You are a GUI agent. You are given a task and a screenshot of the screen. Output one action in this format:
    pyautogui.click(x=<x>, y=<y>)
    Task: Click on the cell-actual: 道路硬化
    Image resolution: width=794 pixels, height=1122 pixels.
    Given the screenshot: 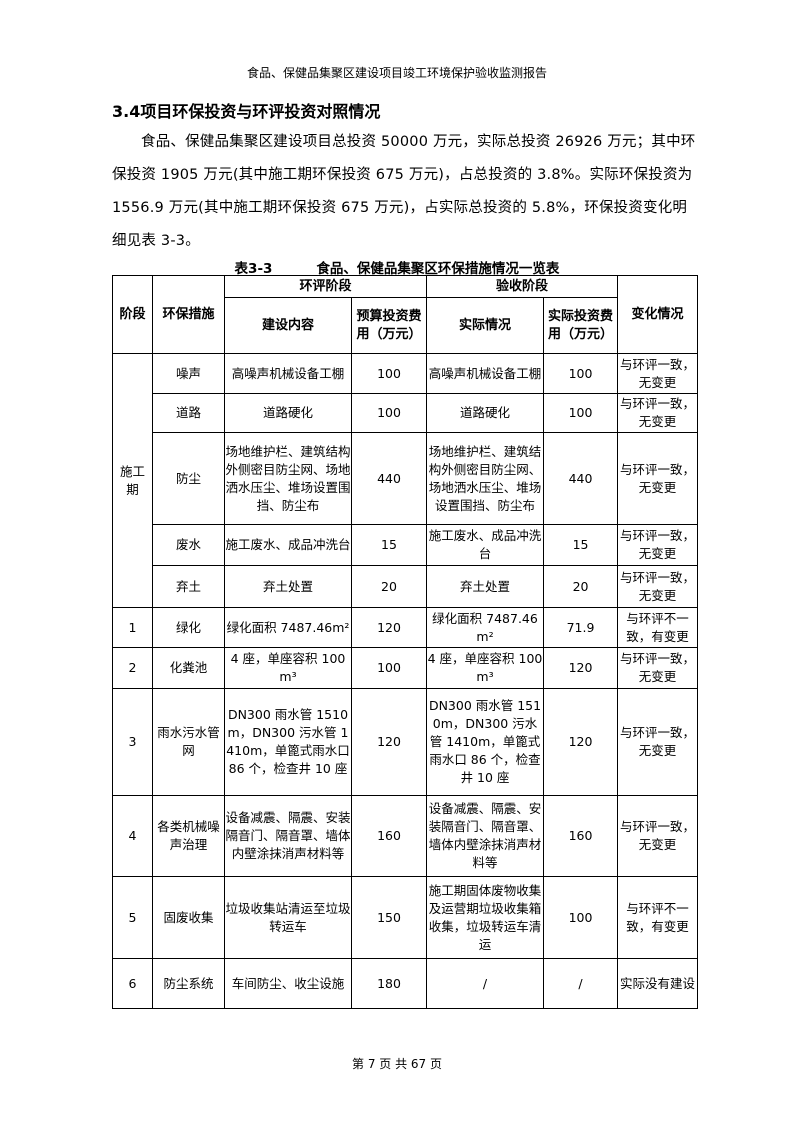 What is the action you would take?
    pyautogui.click(x=485, y=413)
    